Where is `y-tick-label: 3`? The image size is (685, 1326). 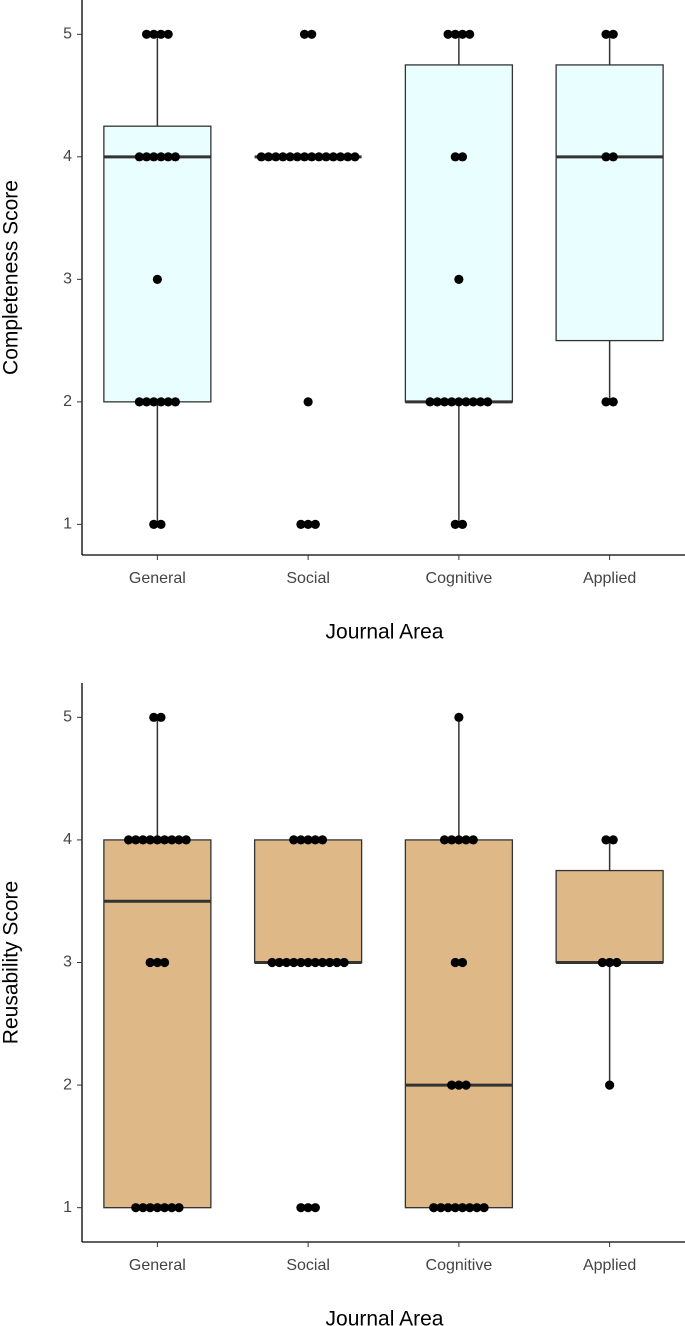
y-tick-label: 3 is located at coordinates (67, 279).